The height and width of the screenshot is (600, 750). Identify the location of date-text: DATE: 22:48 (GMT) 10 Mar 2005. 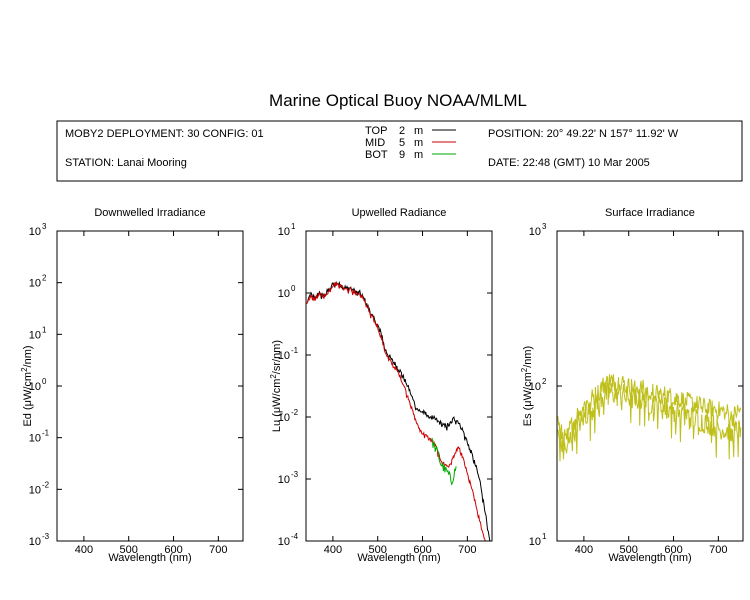
(569, 163).